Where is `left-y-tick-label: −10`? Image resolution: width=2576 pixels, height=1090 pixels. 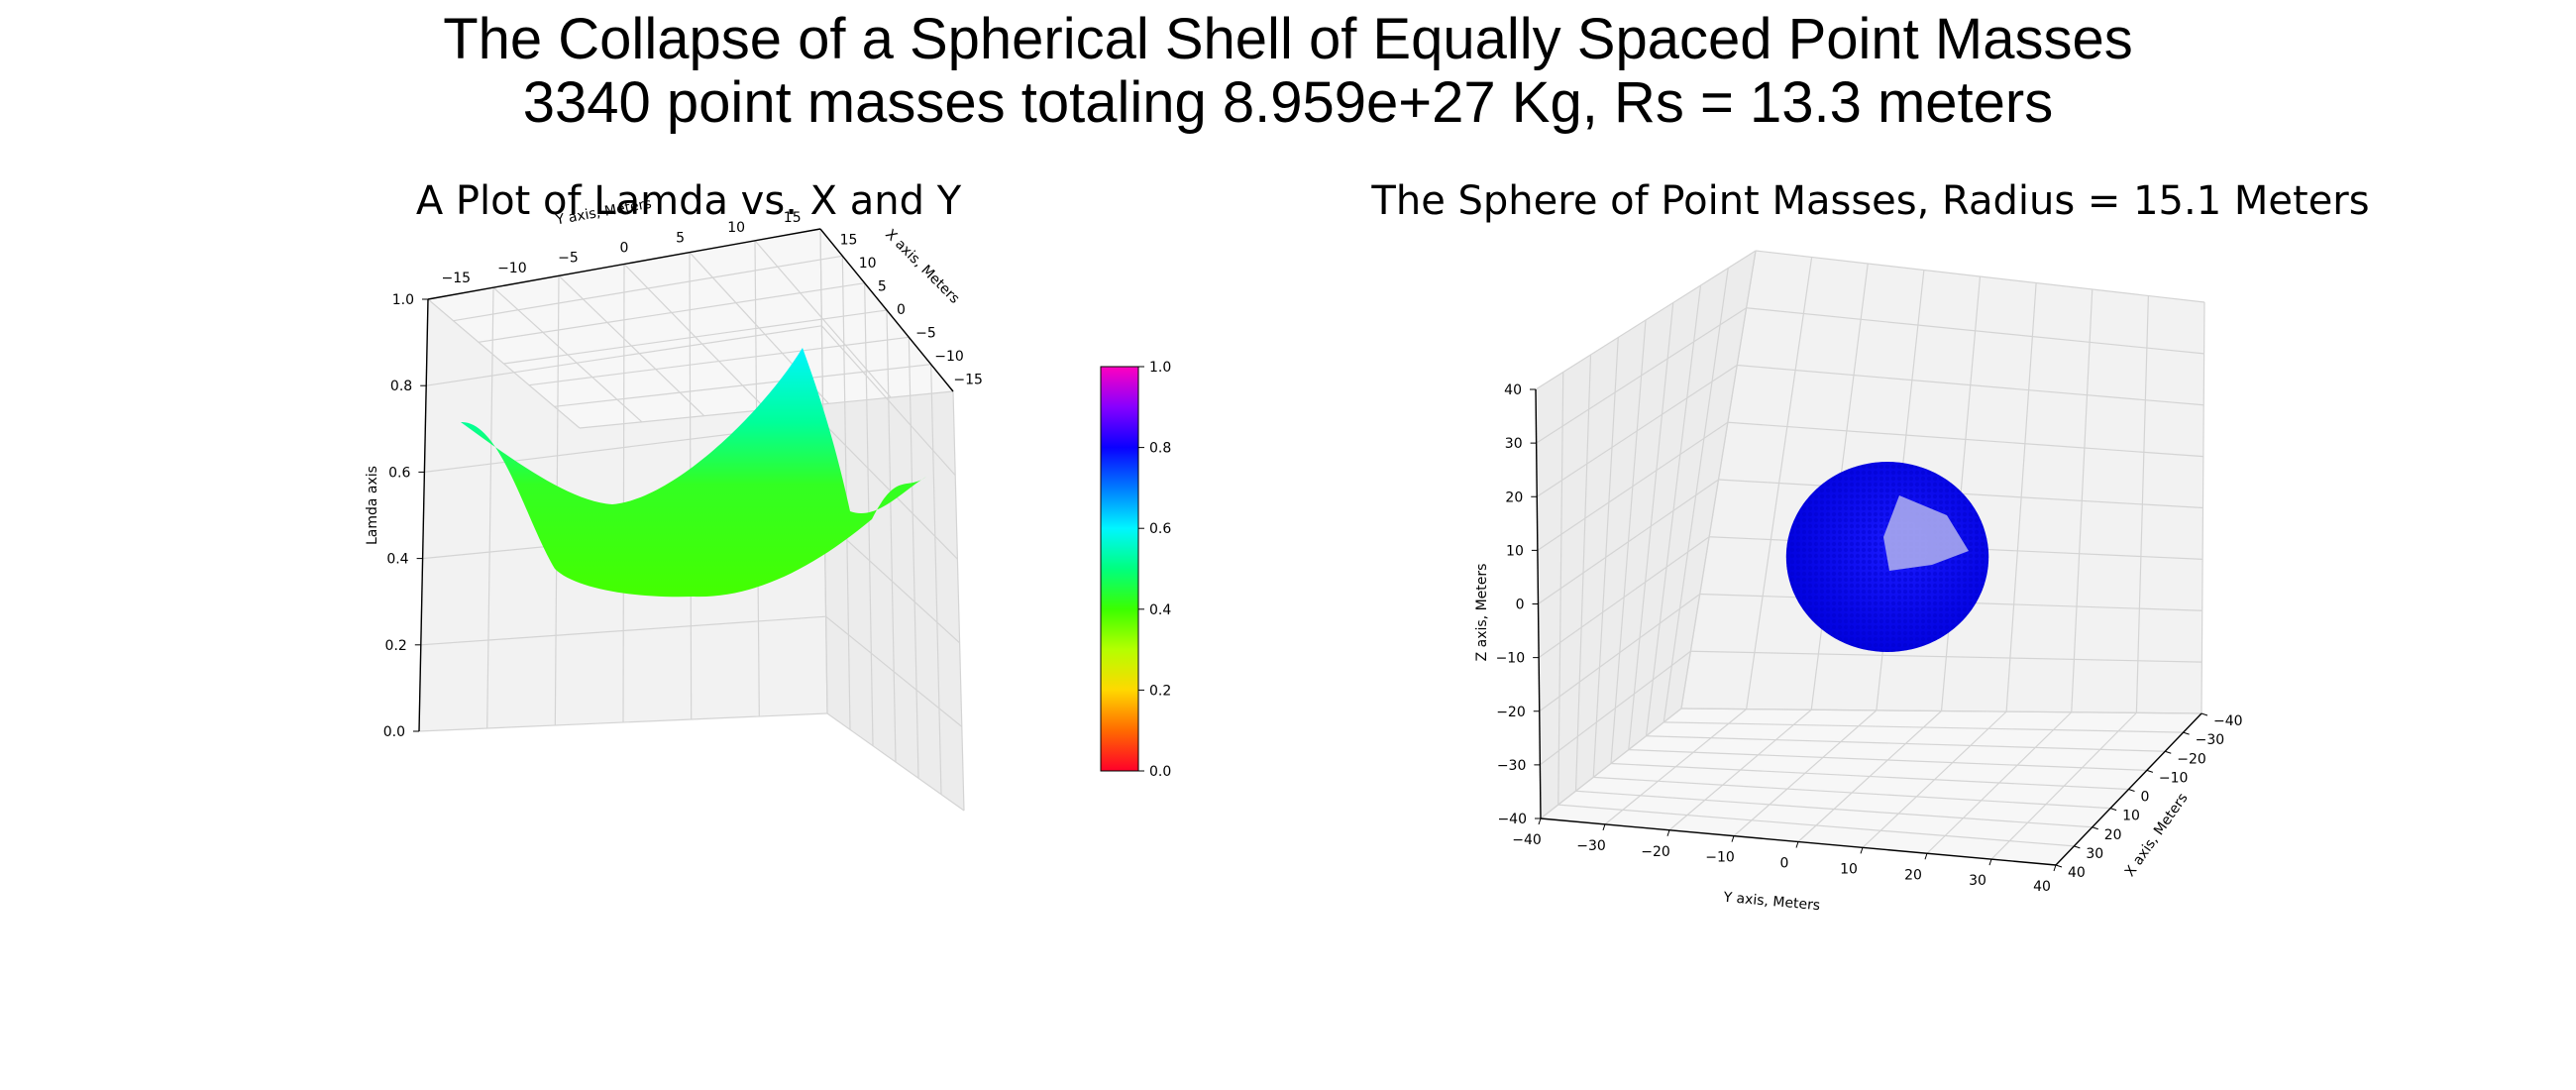 left-y-tick-label: −10 is located at coordinates (512, 268).